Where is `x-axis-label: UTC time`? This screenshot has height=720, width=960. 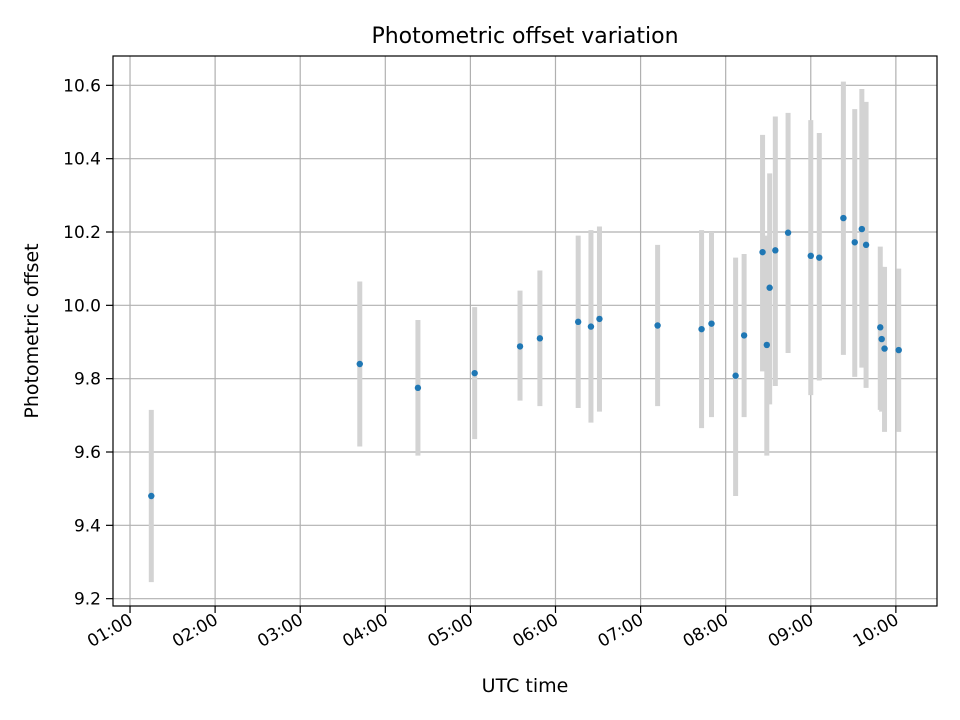
x-axis-label: UTC time is located at coordinates (525, 686).